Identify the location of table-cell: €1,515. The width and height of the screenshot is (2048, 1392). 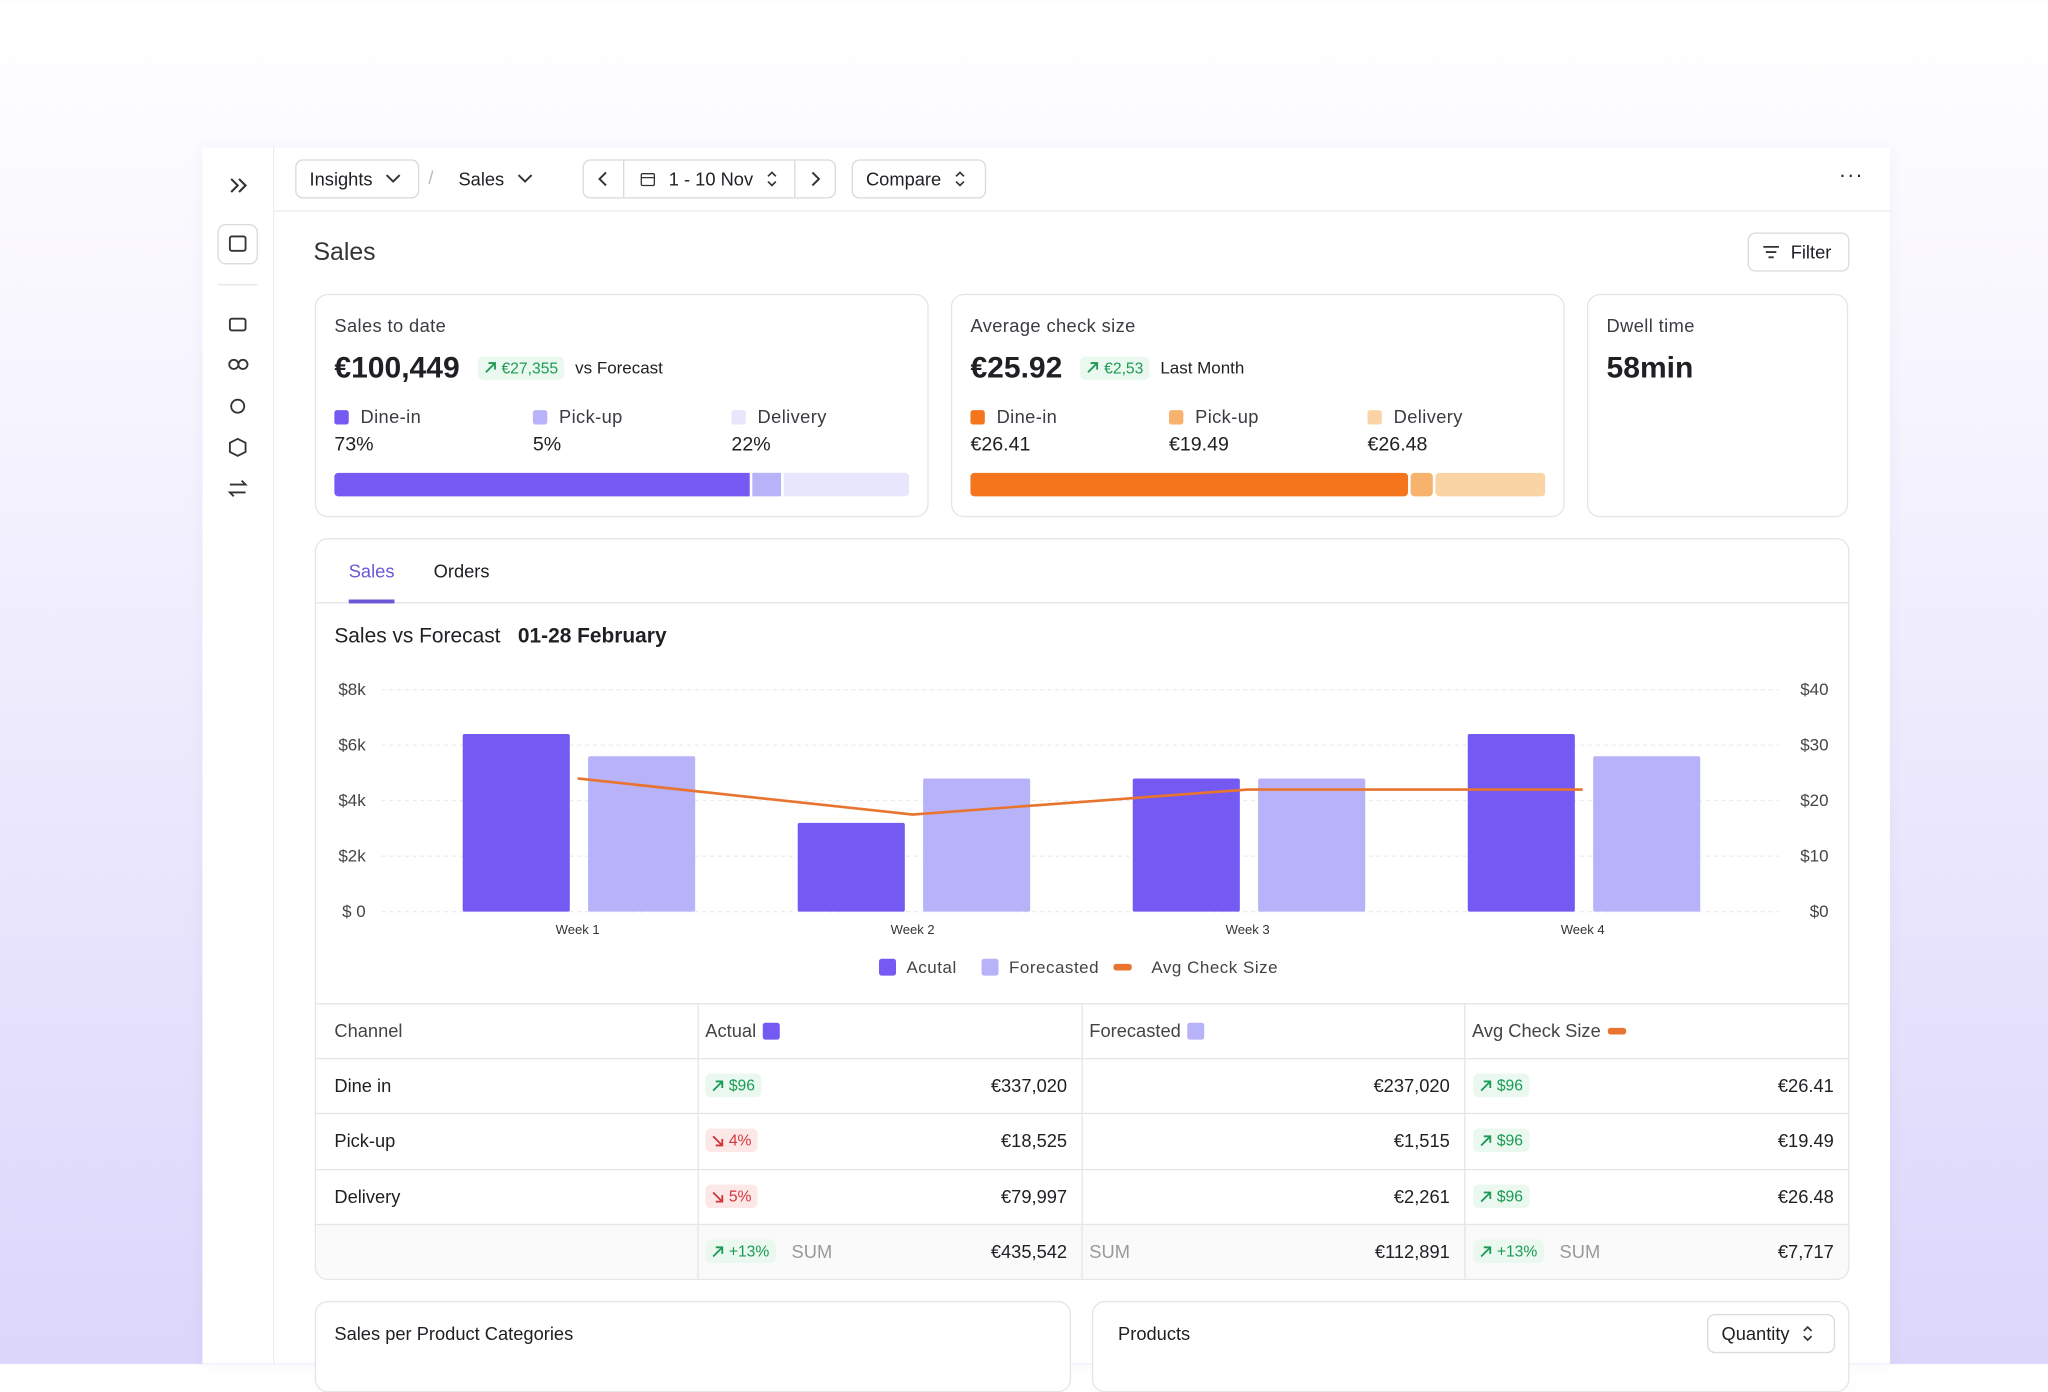
(1421, 1140).